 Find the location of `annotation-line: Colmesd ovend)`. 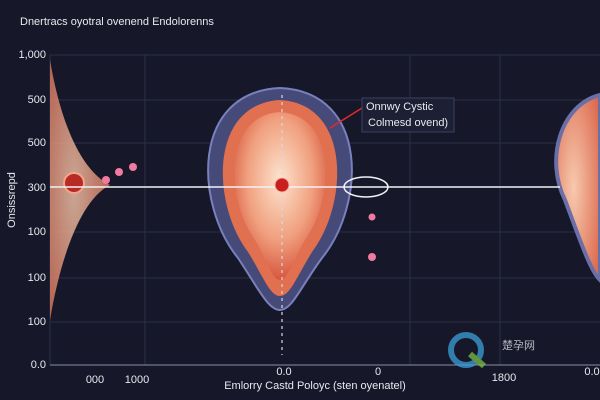

annotation-line: Colmesd ovend) is located at coordinates (408, 123).